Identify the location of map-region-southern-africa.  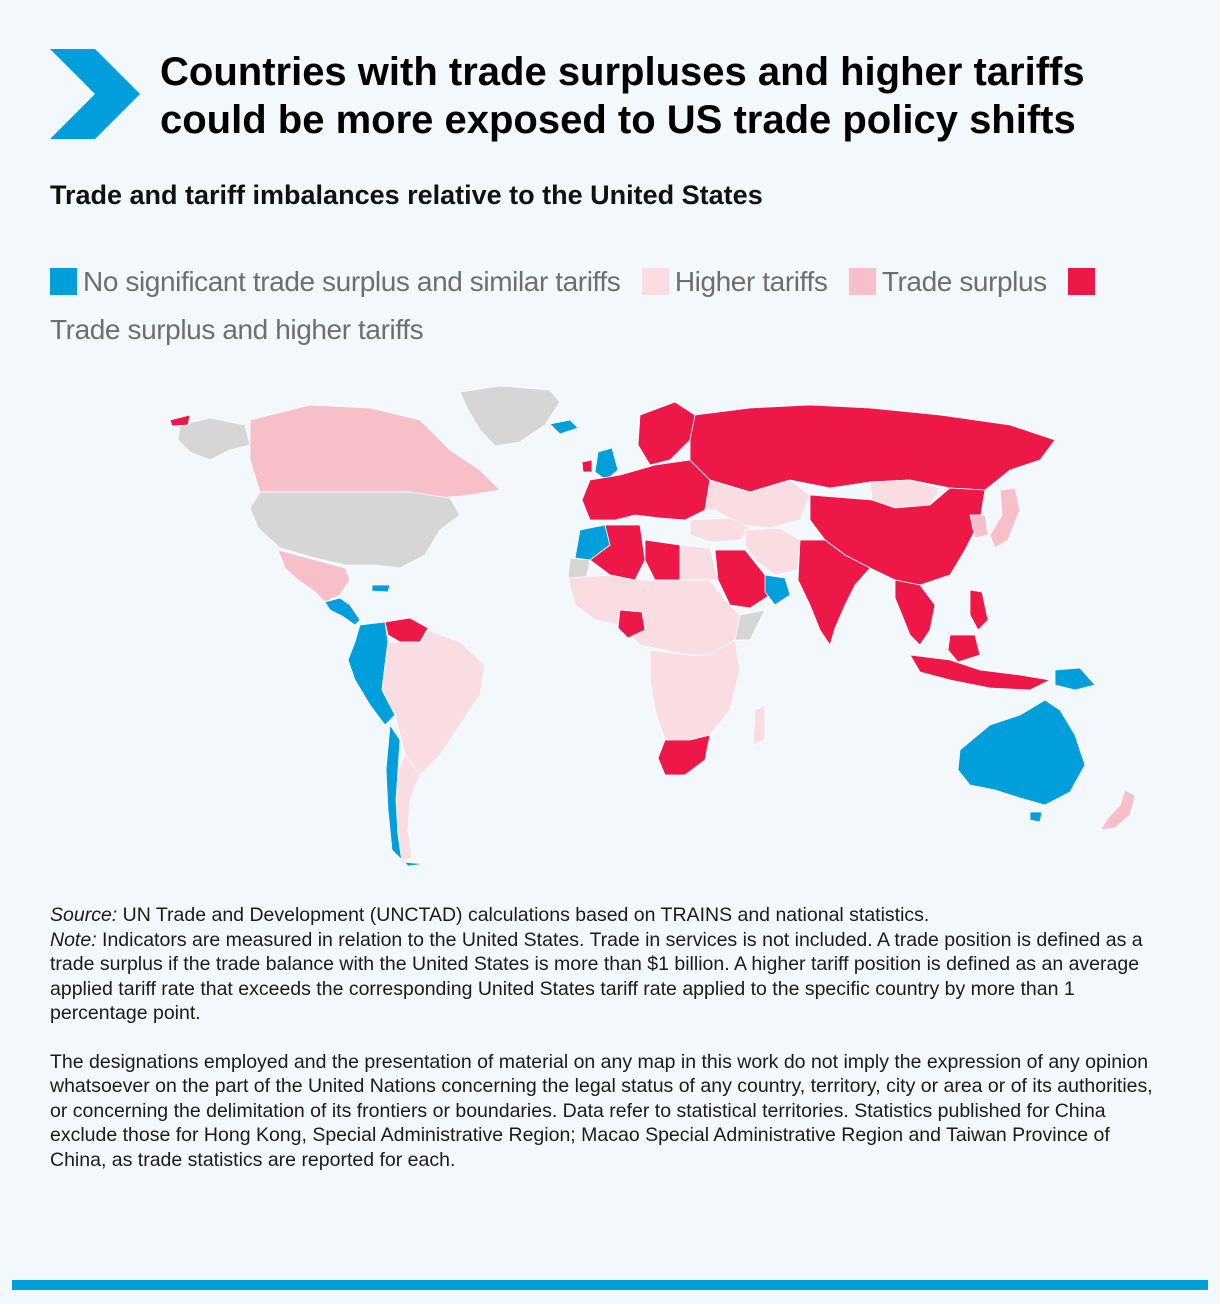
(695, 690).